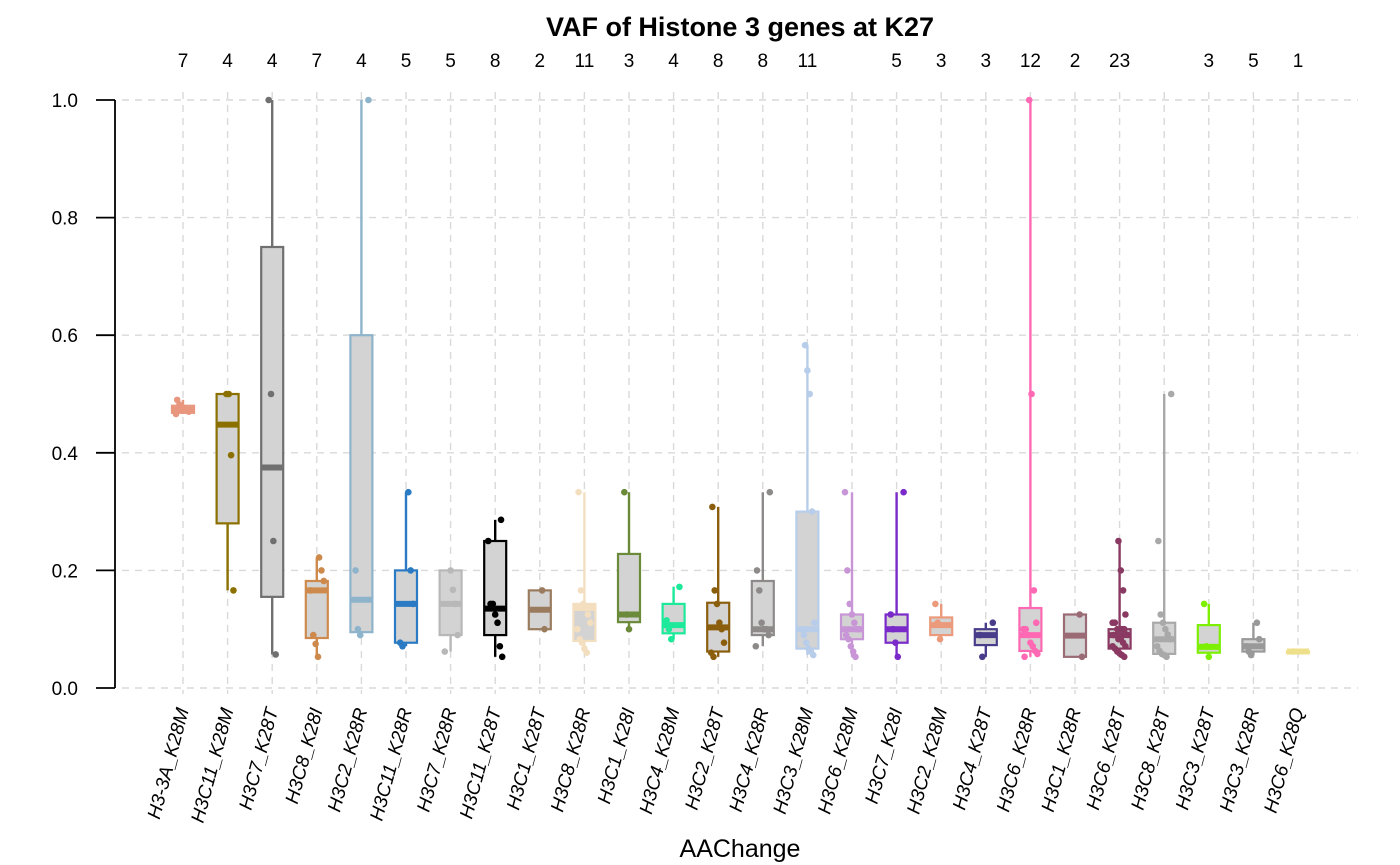 The image size is (1400, 865). Describe the element at coordinates (65, 101) in the screenshot. I see `y-tick-label: 1.0` at that location.